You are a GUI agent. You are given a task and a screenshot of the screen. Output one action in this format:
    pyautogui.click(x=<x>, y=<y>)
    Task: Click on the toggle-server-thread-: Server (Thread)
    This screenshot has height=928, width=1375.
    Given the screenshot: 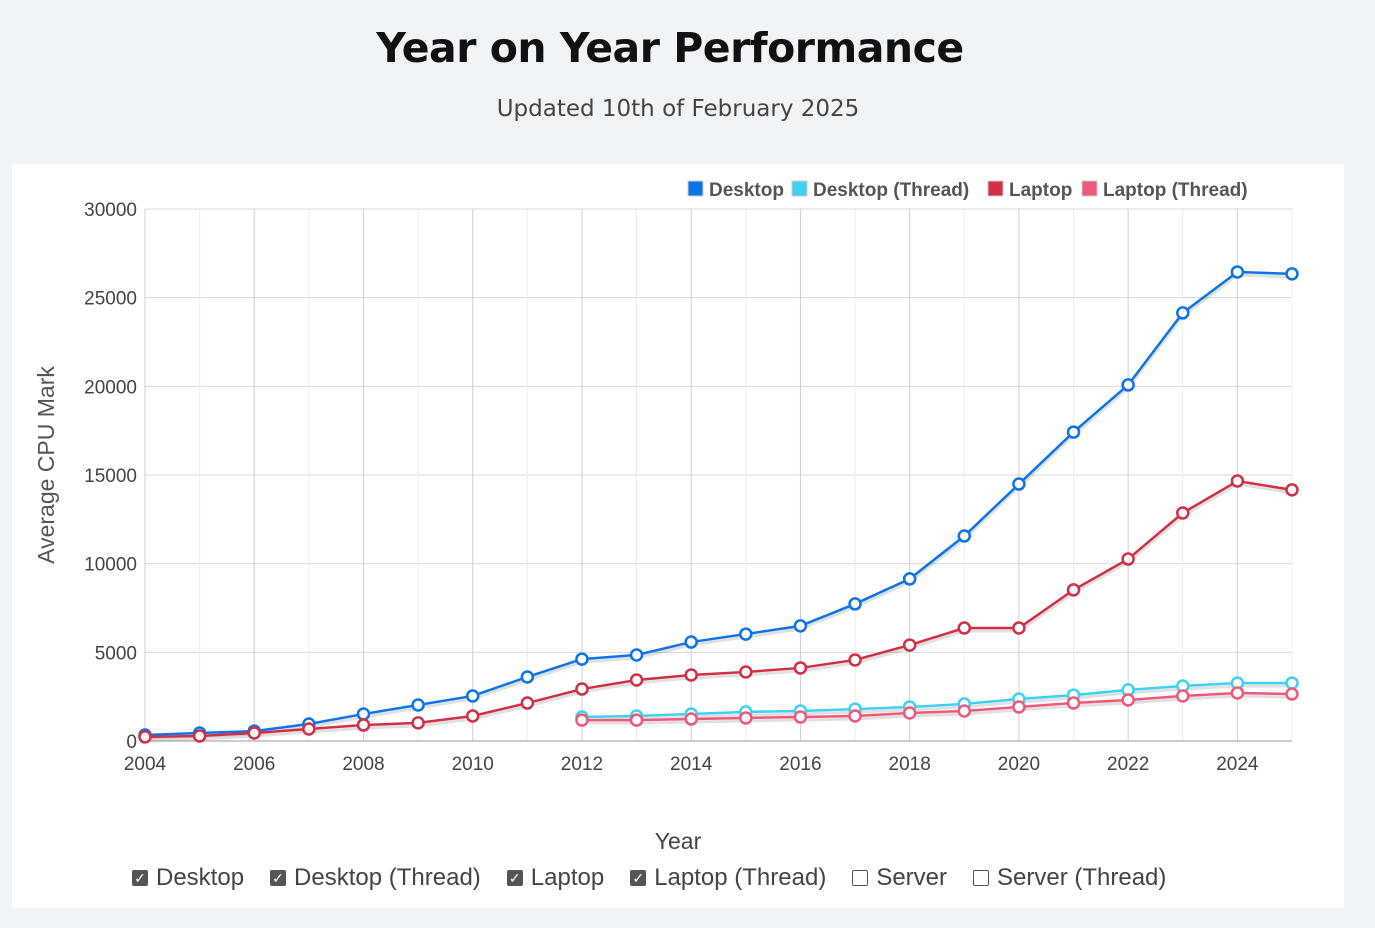 What is the action you would take?
    pyautogui.click(x=1069, y=878)
    